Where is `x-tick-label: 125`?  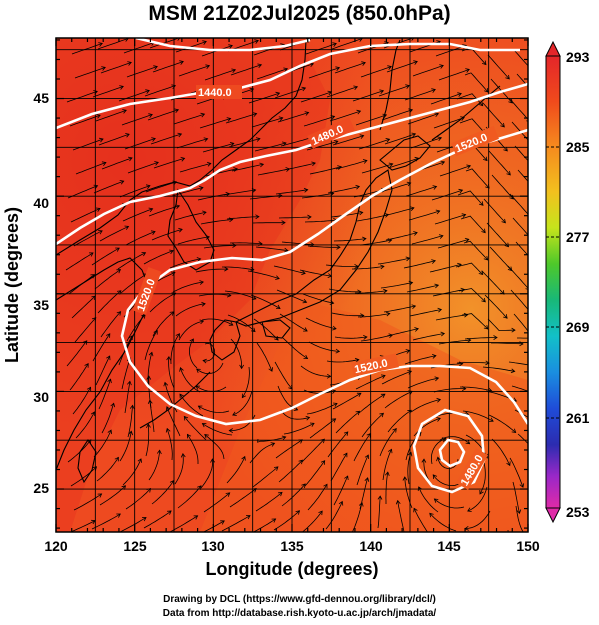 x-tick-label: 125 is located at coordinates (135, 546).